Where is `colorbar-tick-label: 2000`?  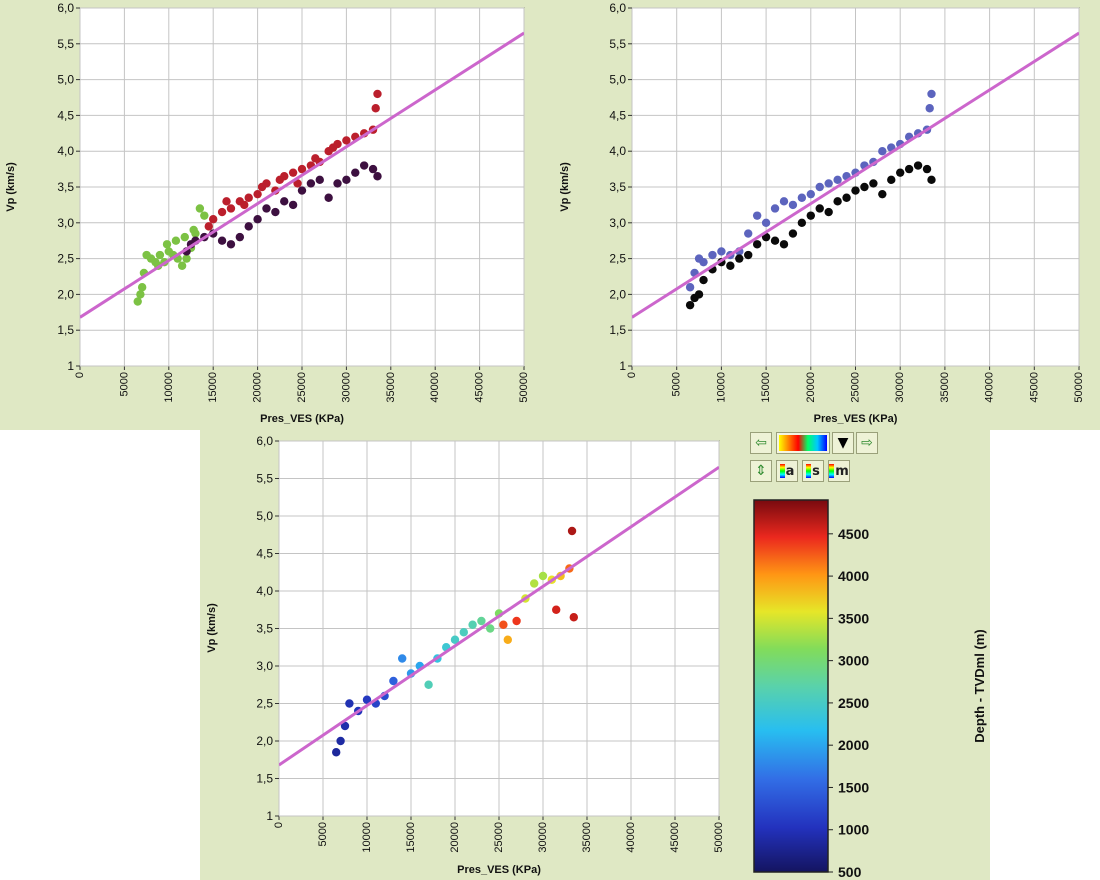 colorbar-tick-label: 2000 is located at coordinates (853, 745).